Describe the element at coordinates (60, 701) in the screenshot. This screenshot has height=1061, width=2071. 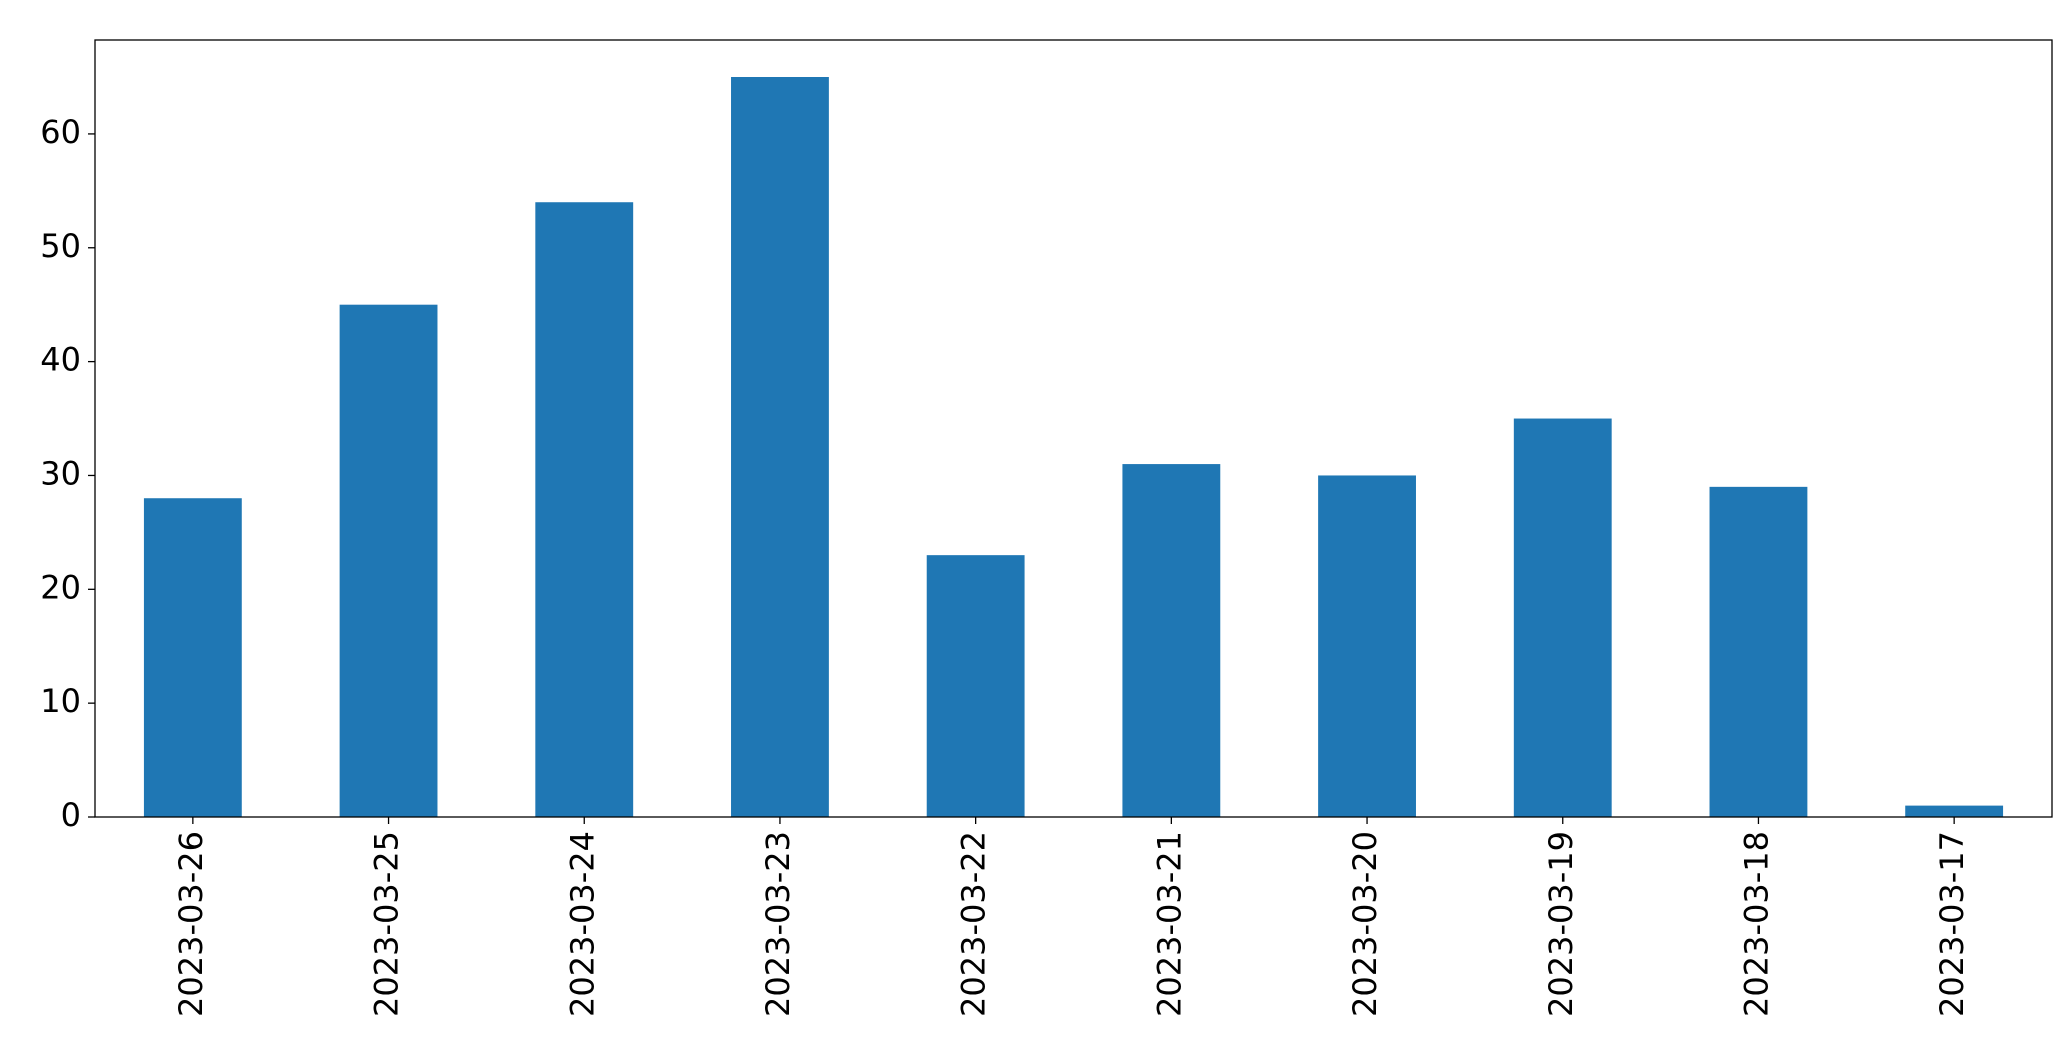
I see `y-tick-label: 10` at that location.